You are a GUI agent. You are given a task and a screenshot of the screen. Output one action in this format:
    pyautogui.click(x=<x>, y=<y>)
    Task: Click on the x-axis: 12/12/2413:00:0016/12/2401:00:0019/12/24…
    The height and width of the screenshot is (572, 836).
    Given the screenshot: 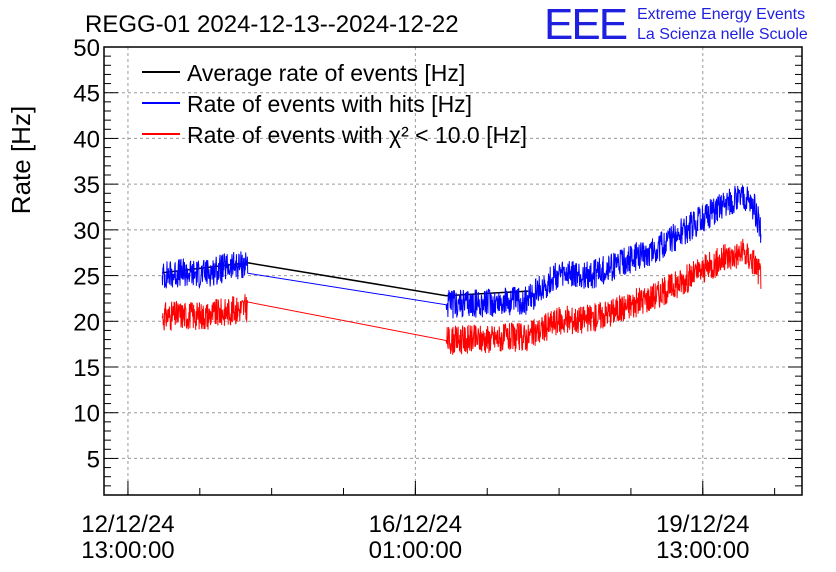 What is the action you would take?
    pyautogui.click(x=428, y=522)
    